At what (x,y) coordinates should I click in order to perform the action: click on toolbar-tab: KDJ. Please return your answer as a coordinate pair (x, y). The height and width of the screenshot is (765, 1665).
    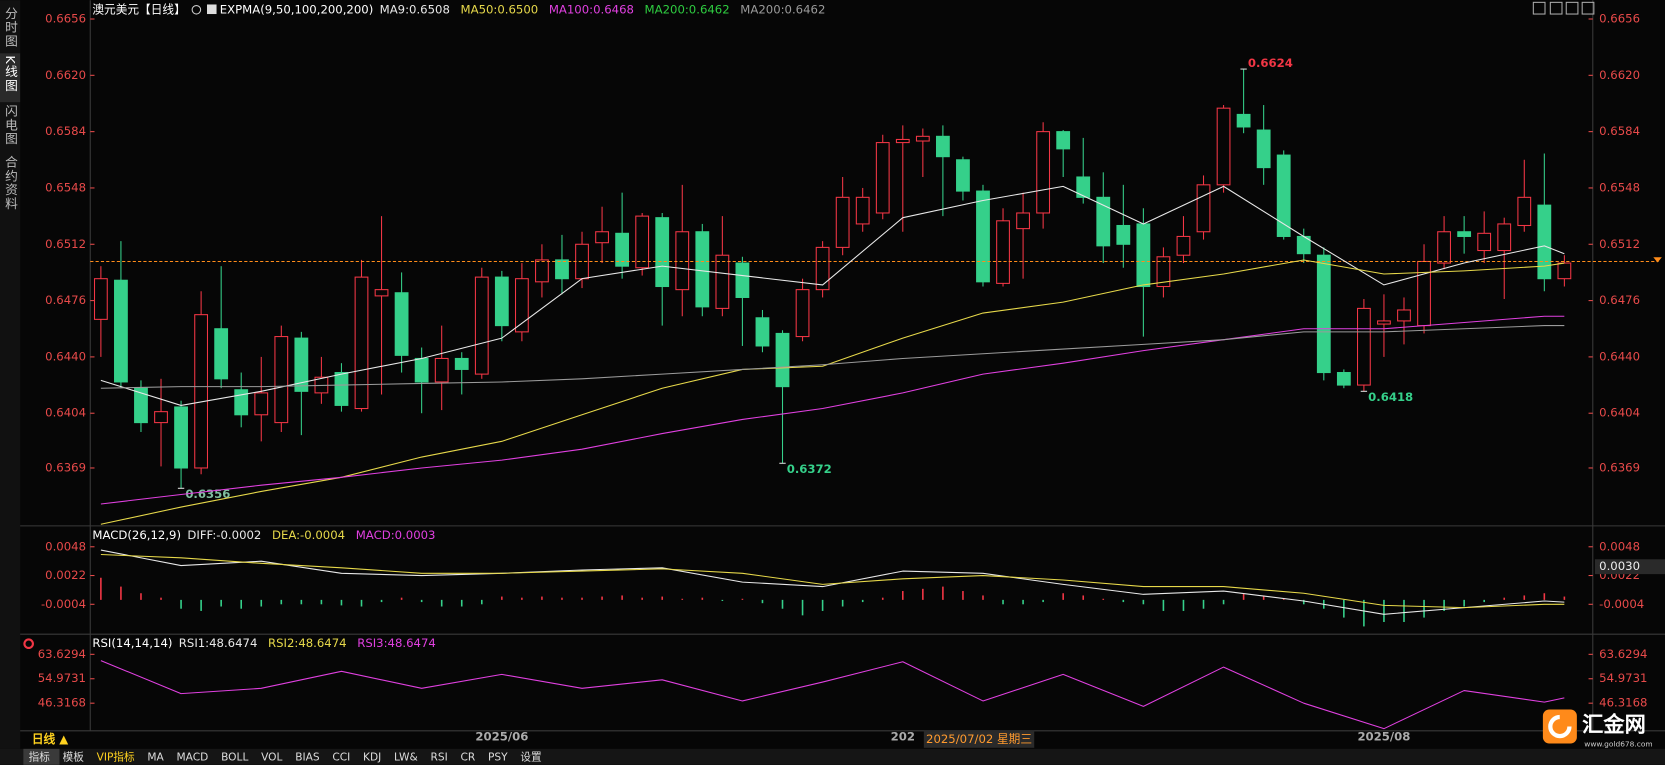
    Looking at the image, I should click on (372, 756).